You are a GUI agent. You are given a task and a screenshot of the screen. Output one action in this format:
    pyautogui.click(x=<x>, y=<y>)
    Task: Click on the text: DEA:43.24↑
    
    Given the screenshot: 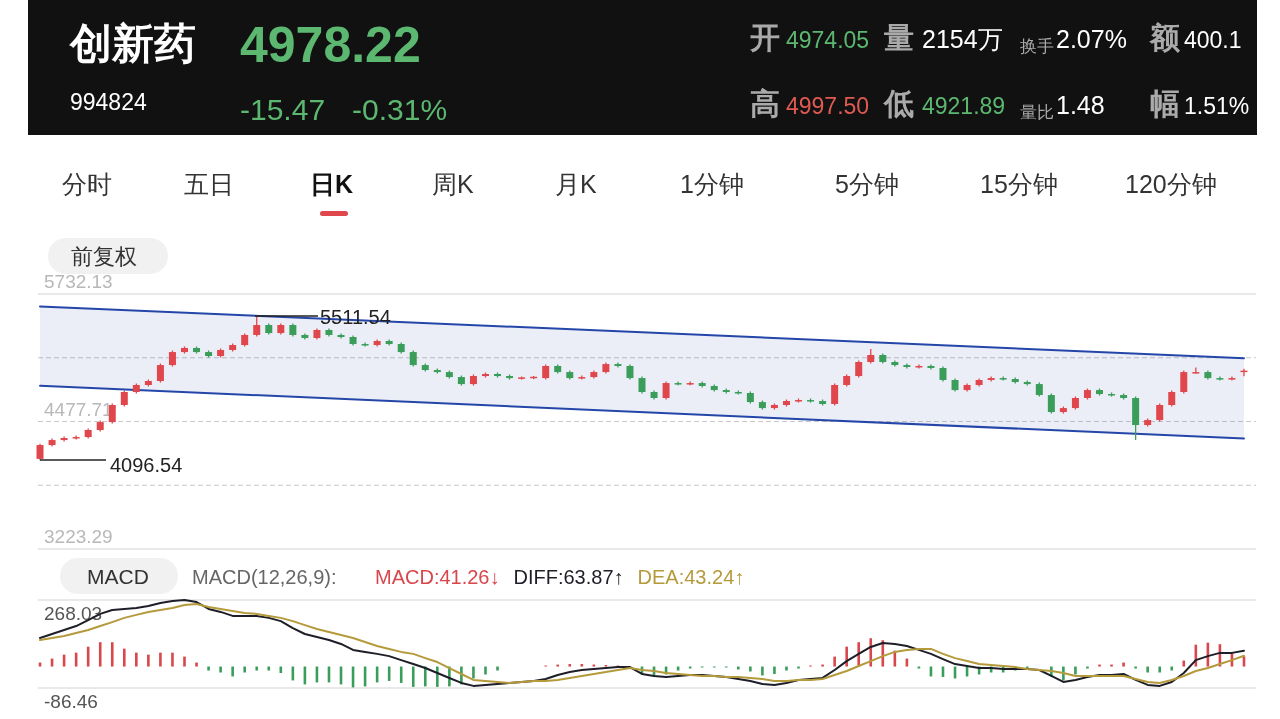 What is the action you would take?
    pyautogui.click(x=691, y=577)
    